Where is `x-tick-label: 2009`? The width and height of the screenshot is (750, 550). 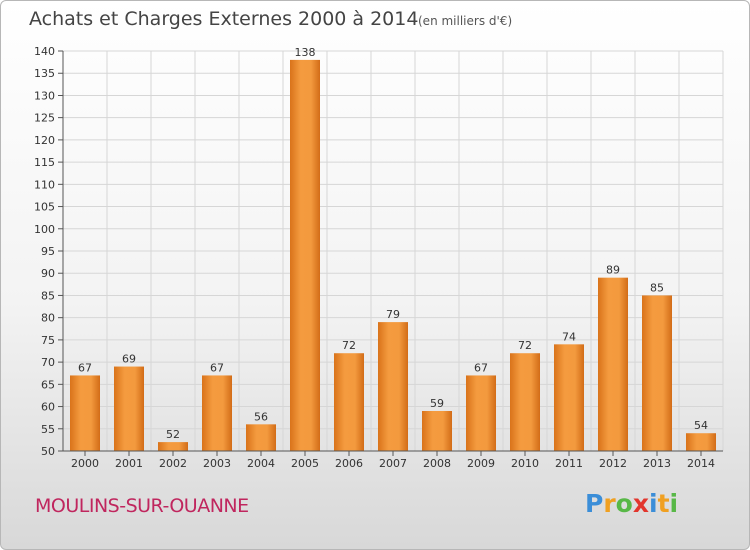 x-tick-label: 2009 is located at coordinates (481, 463).